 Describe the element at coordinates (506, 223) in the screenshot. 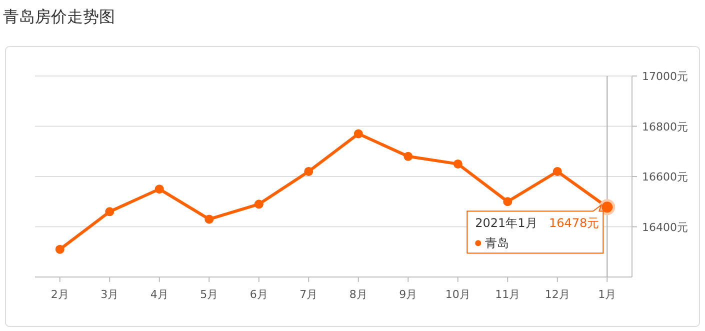

I see `annotation: 2021年1月` at that location.